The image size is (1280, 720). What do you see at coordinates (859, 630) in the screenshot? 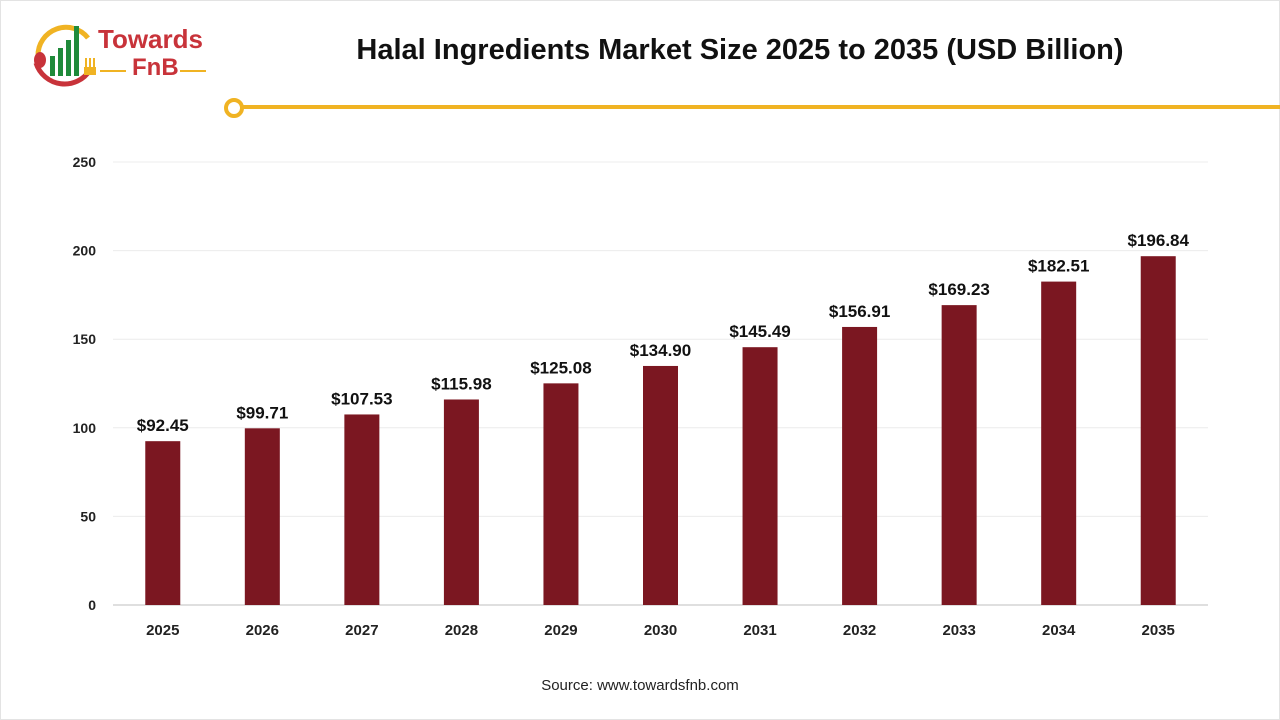
I see `x-tick-label: 2032` at bounding box center [859, 630].